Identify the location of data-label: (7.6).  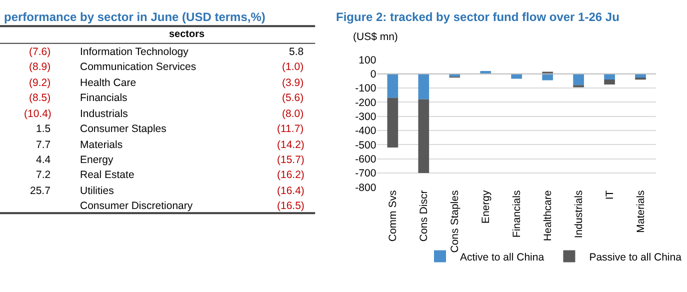
(40, 52).